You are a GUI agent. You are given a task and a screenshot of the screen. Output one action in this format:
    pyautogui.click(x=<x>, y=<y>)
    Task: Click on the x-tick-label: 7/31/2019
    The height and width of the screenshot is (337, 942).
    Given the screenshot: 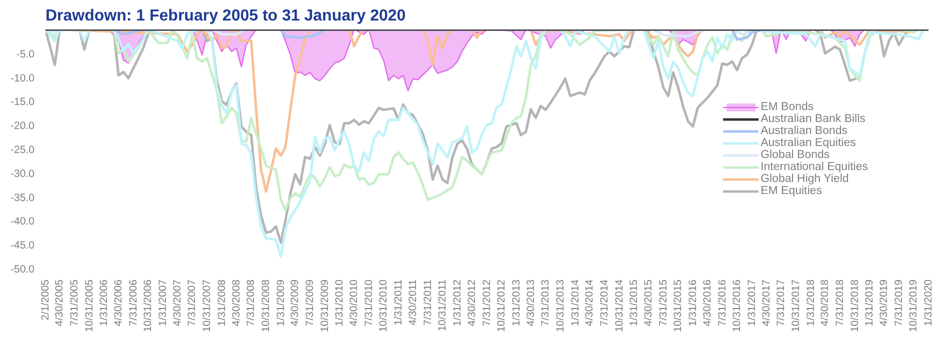 What is the action you would take?
    pyautogui.click(x=898, y=302)
    